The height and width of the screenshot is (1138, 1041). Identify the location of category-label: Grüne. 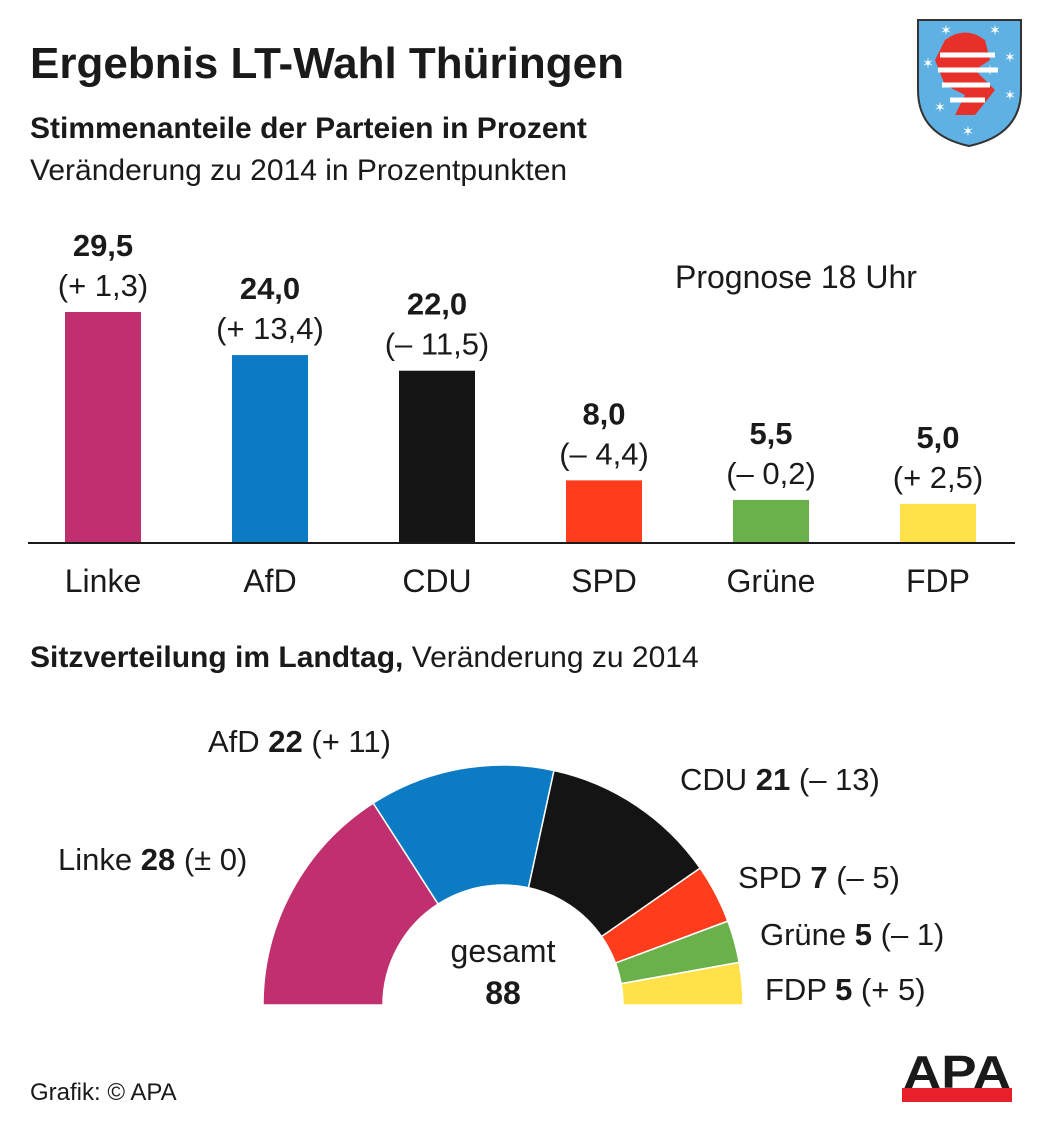
(771, 581).